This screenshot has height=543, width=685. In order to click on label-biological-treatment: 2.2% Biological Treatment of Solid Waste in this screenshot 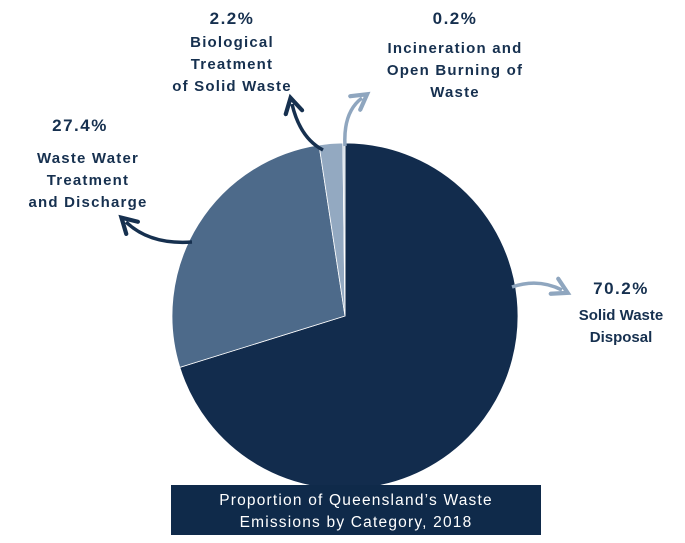, I will do `click(232, 52)`.